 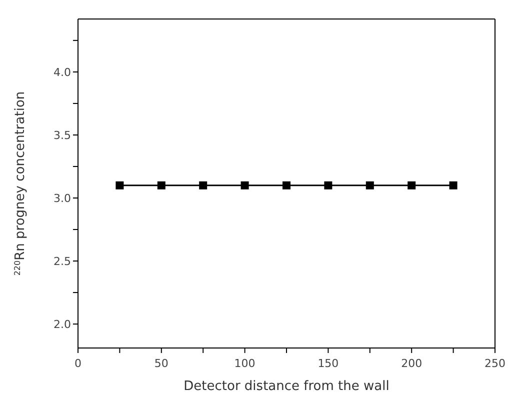 I want to click on x-axis-title: Detector distance from the wall, so click(x=287, y=386).